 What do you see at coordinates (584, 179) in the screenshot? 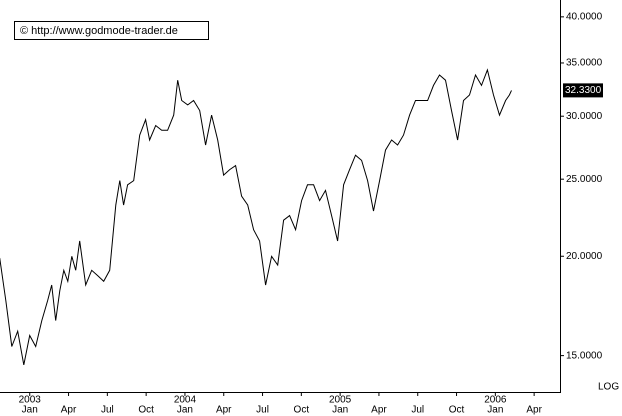
I see `y-tick-label: 25.0000` at bounding box center [584, 179].